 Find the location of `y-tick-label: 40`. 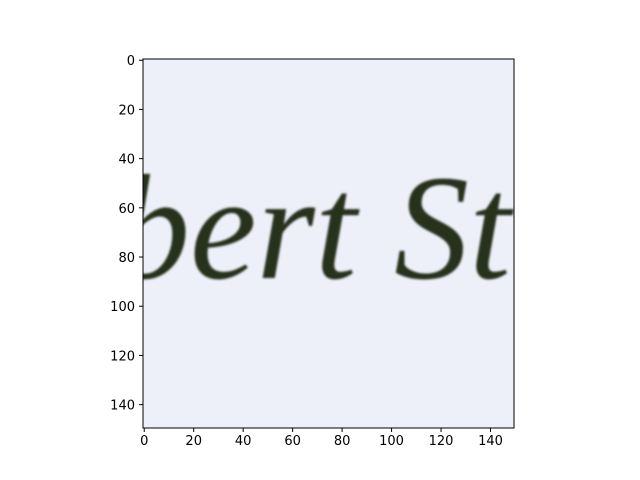

y-tick-label: 40 is located at coordinates (126, 160).